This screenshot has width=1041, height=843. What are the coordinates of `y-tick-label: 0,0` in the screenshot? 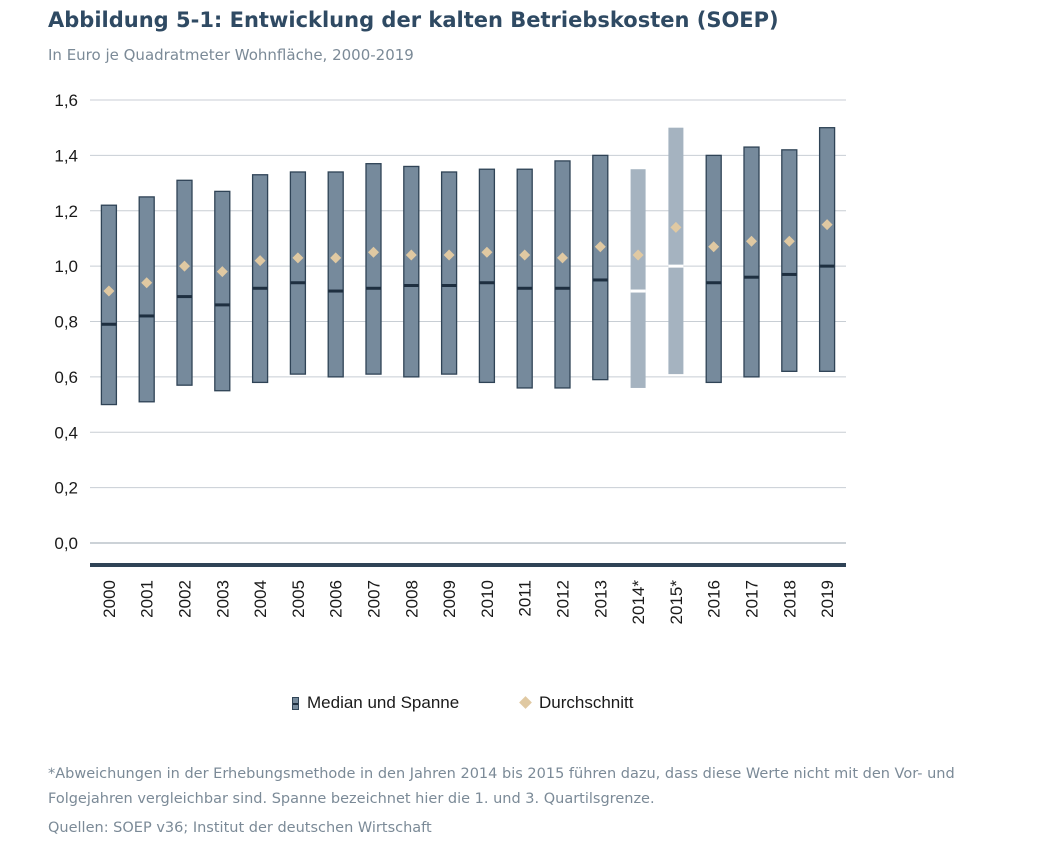 It's located at (66, 543).